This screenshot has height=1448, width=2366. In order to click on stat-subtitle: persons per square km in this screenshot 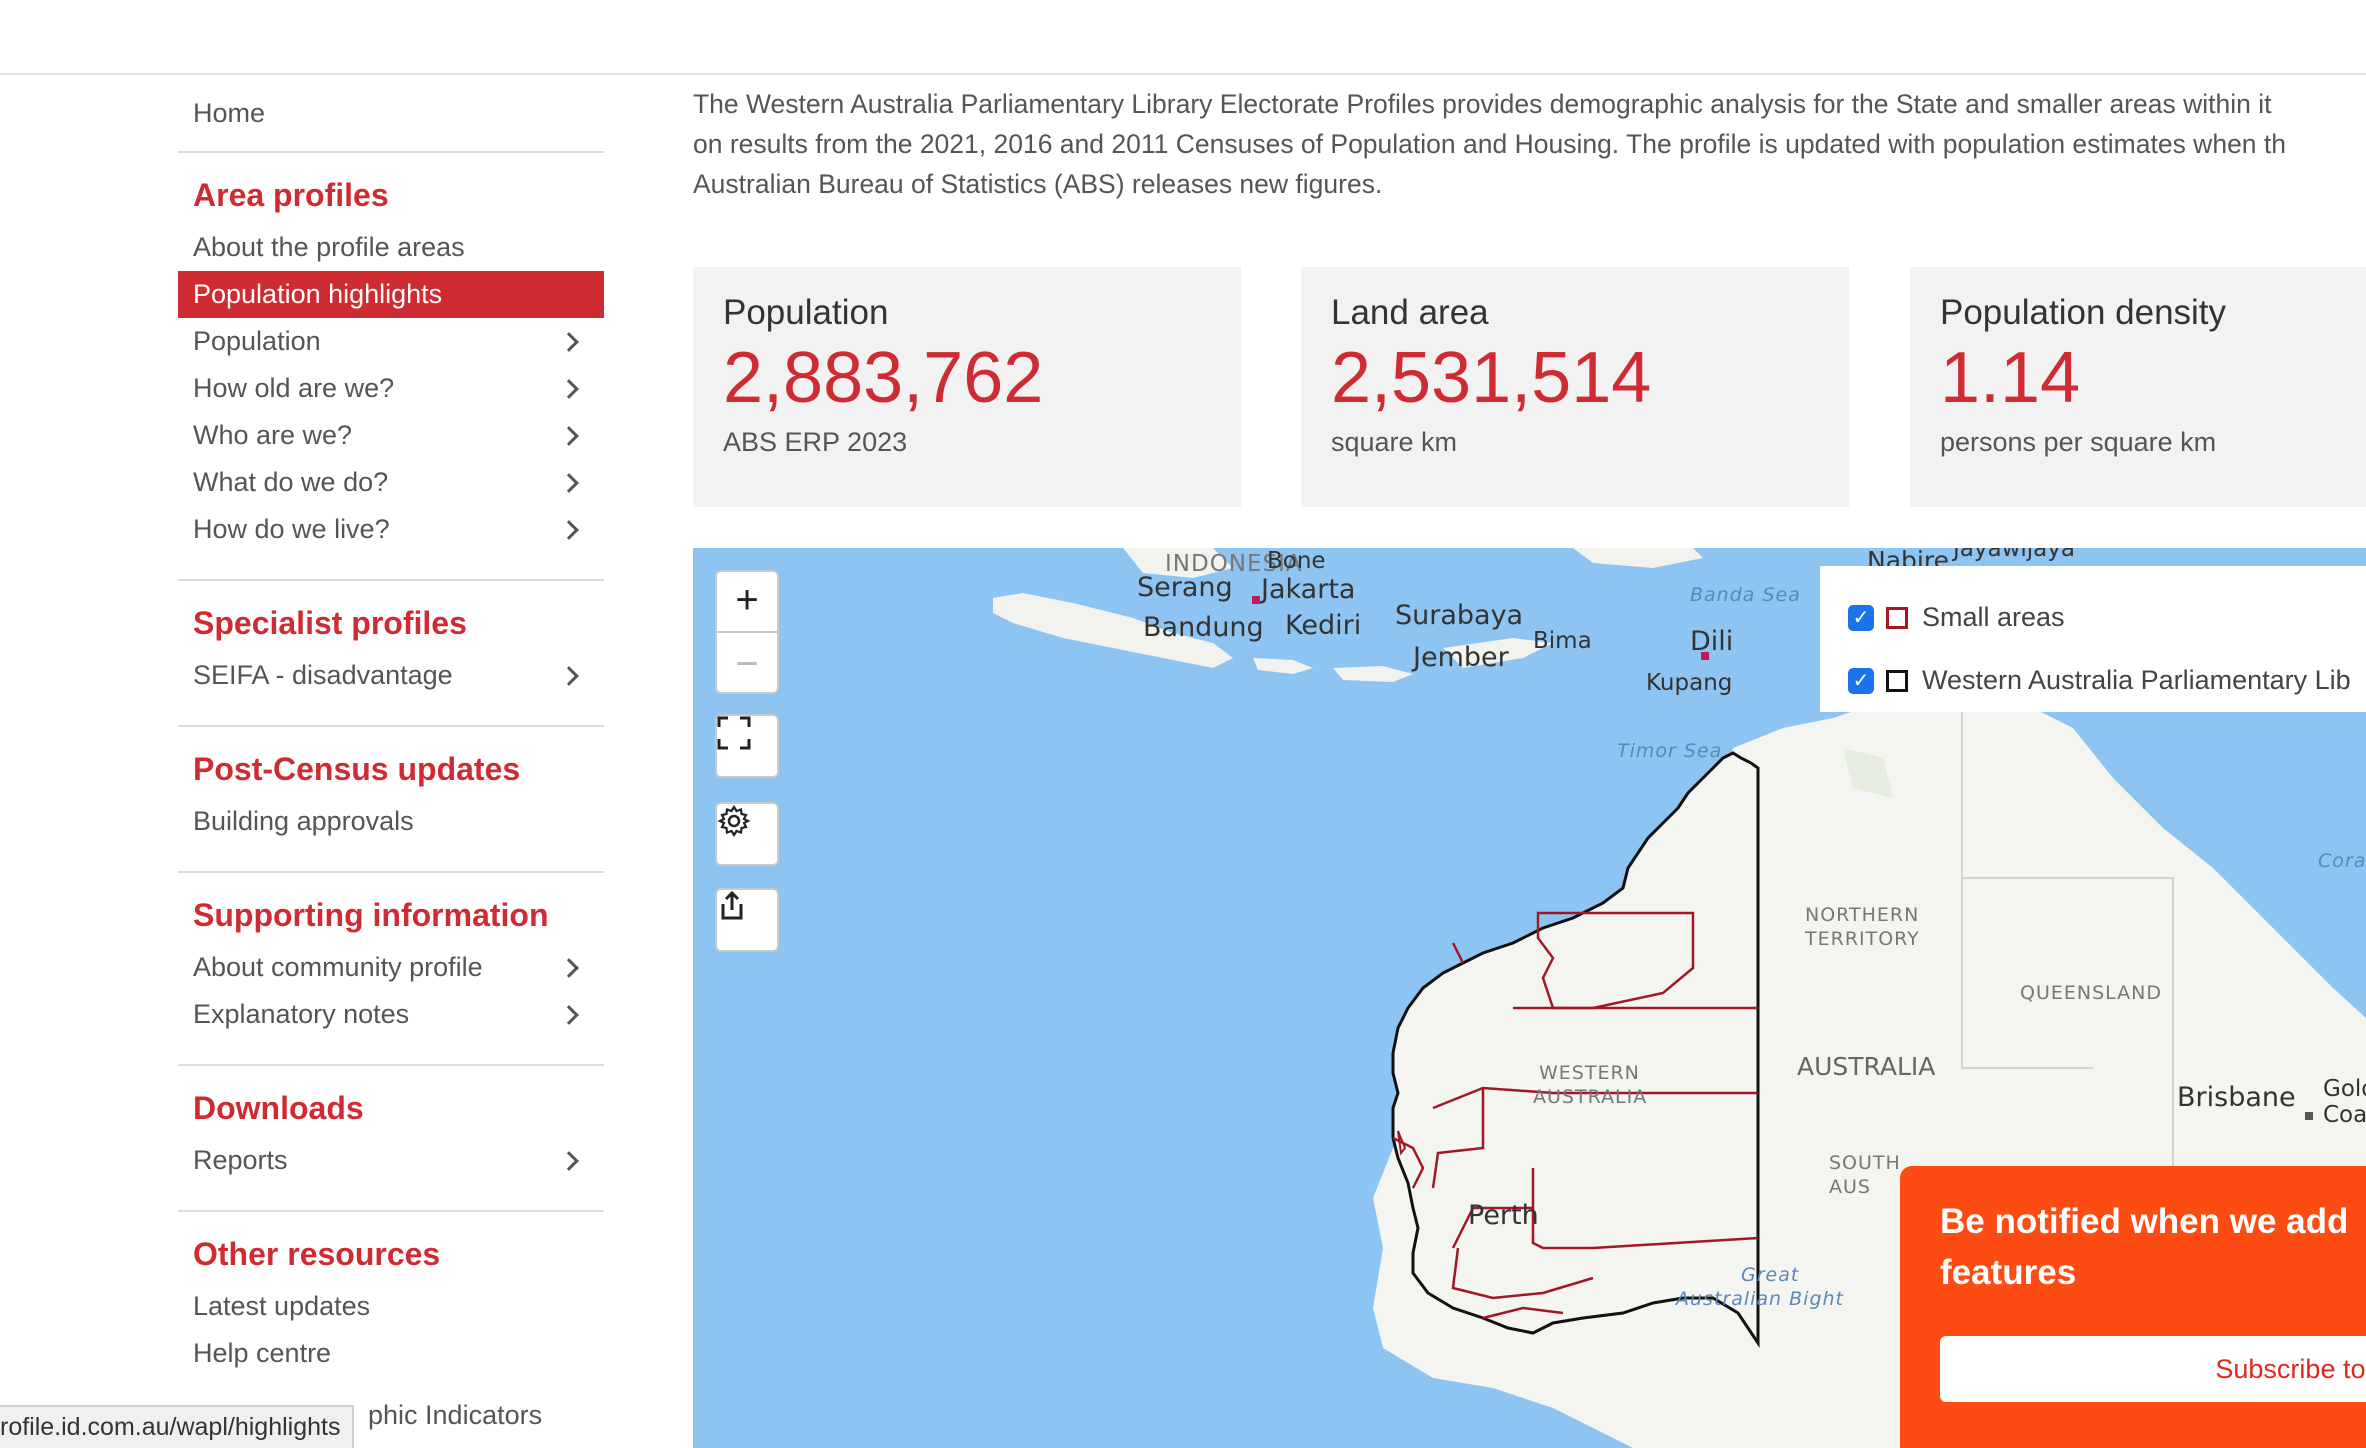, I will do `click(2078, 442)`.